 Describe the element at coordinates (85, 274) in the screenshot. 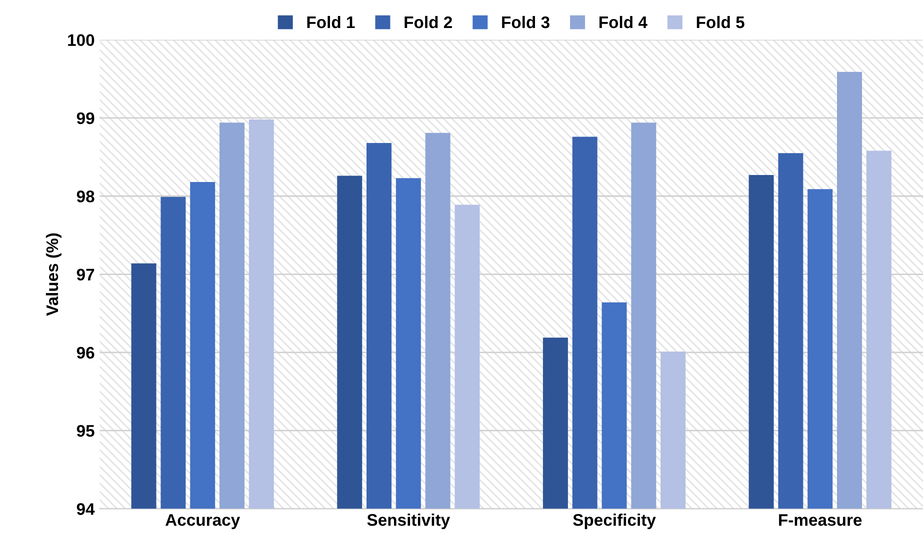

I see `y-tick-label: 97` at that location.